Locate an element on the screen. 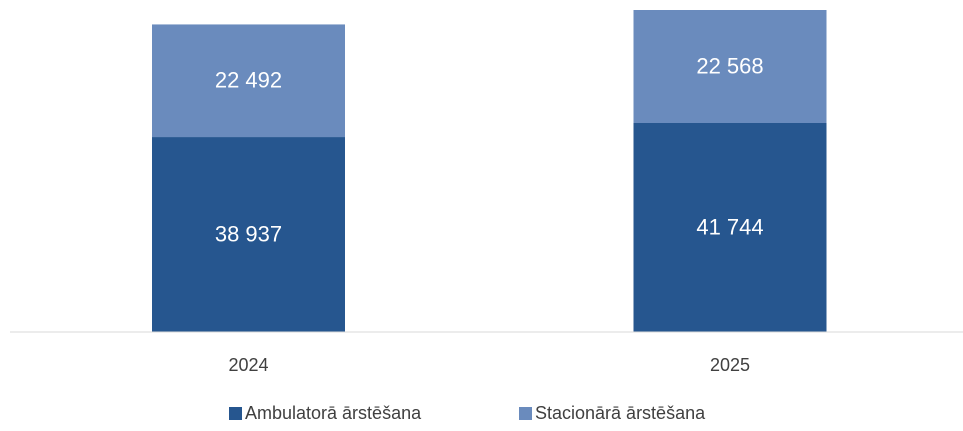 The height and width of the screenshot is (431, 963). legend-label: Ambulatorā ārstēšana is located at coordinates (333, 413).